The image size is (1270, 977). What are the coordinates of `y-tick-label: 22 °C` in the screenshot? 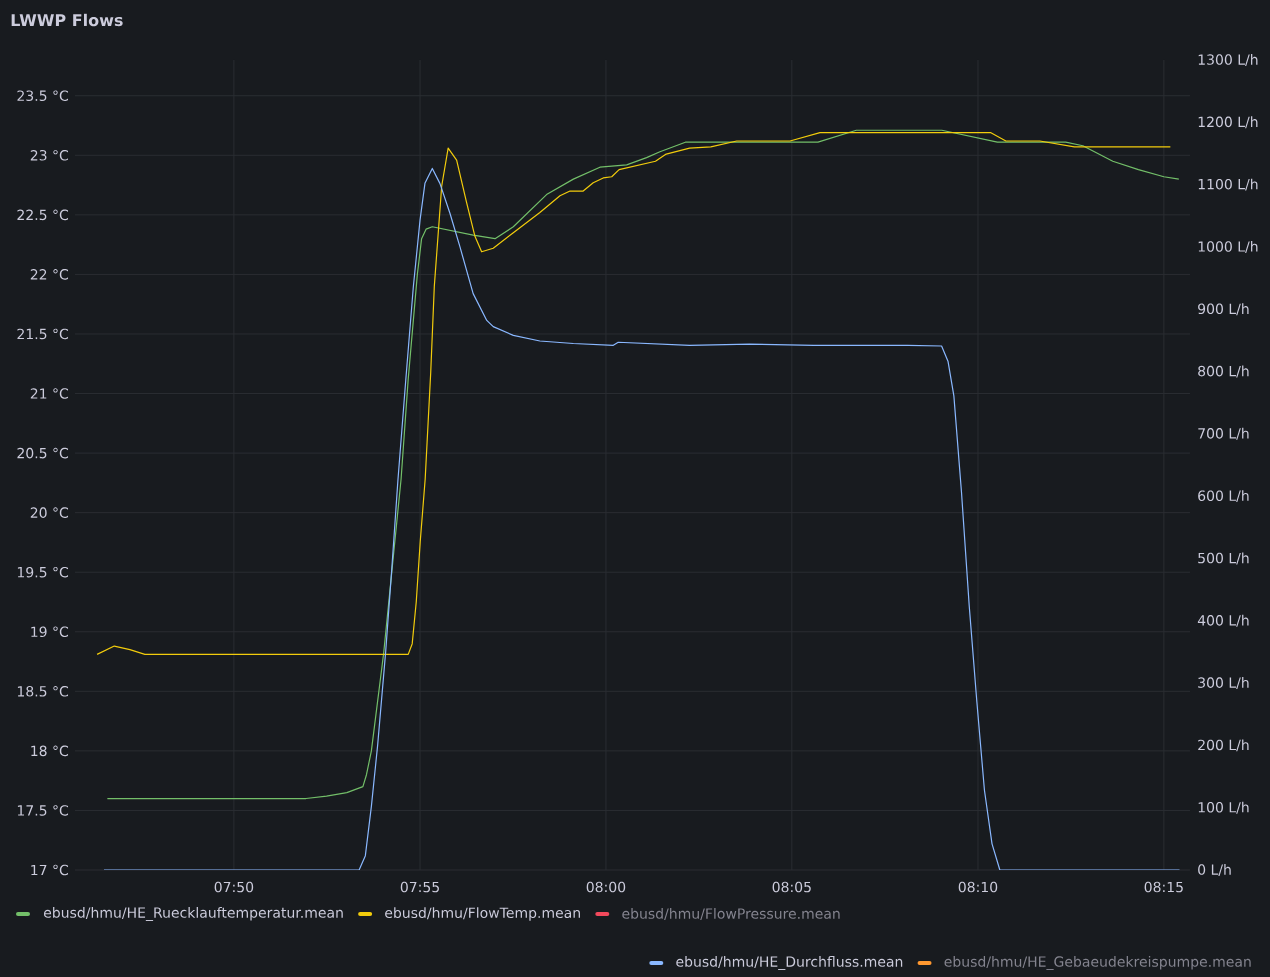 It's located at (49, 274).